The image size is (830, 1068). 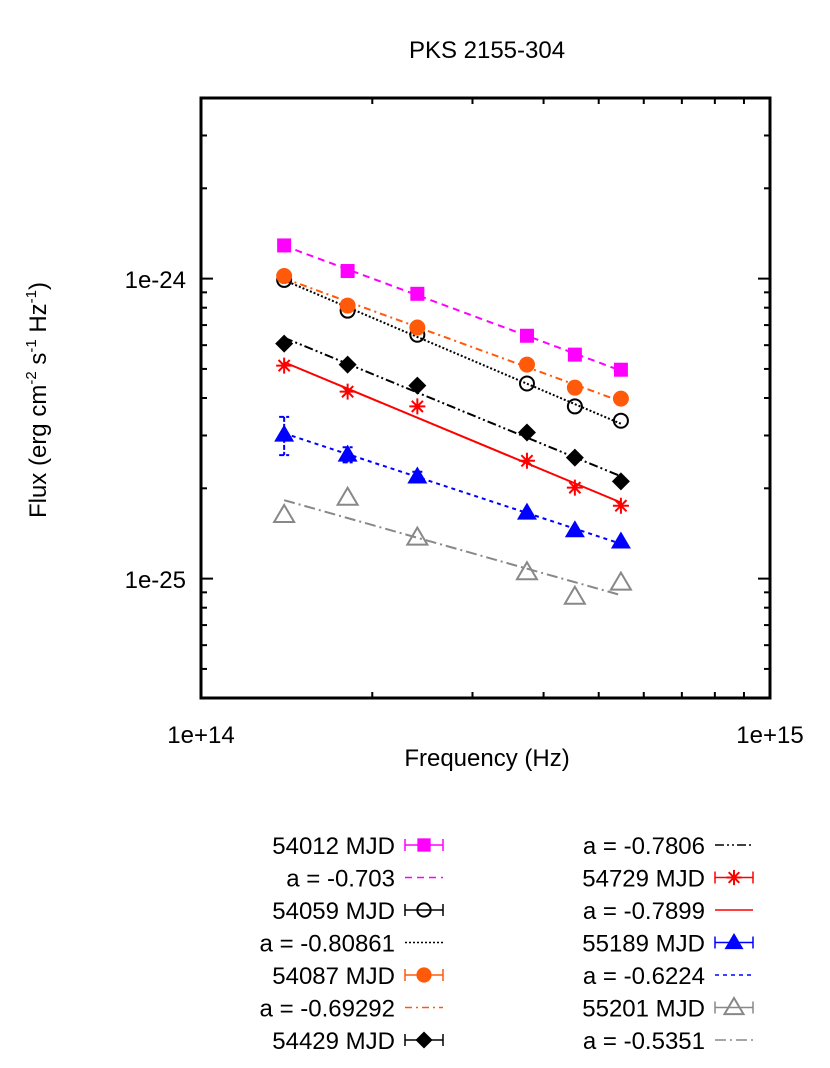 I want to click on error-bar, so click(x=284, y=436).